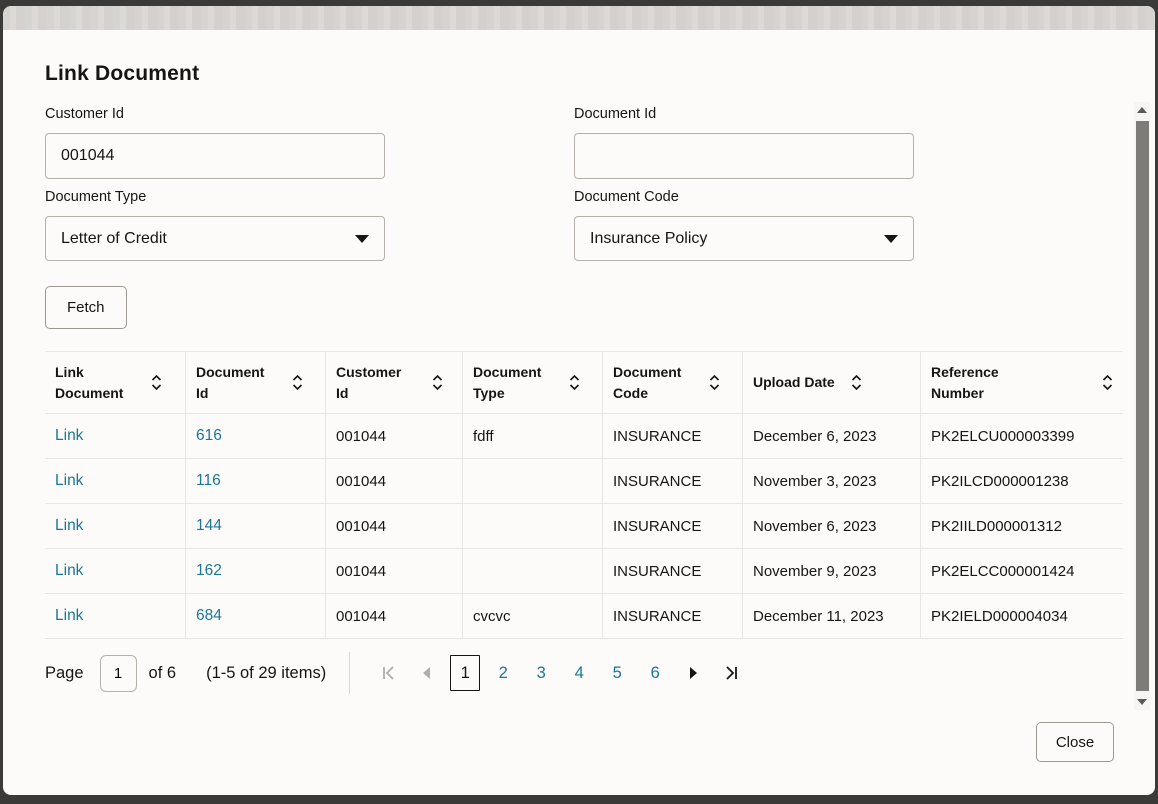 This screenshot has height=804, width=1158. Describe the element at coordinates (560, 673) in the screenshot. I see `pagination-nav: 1 2 3 4 5 6` at that location.